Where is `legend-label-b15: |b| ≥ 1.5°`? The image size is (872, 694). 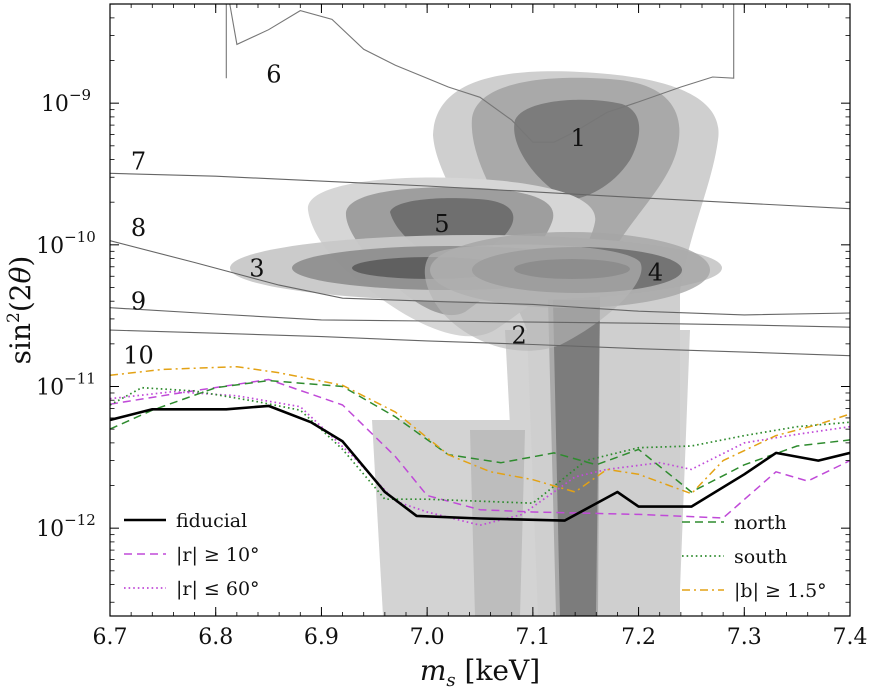 legend-label-b15: |b| ≥ 1.5° is located at coordinates (780, 591).